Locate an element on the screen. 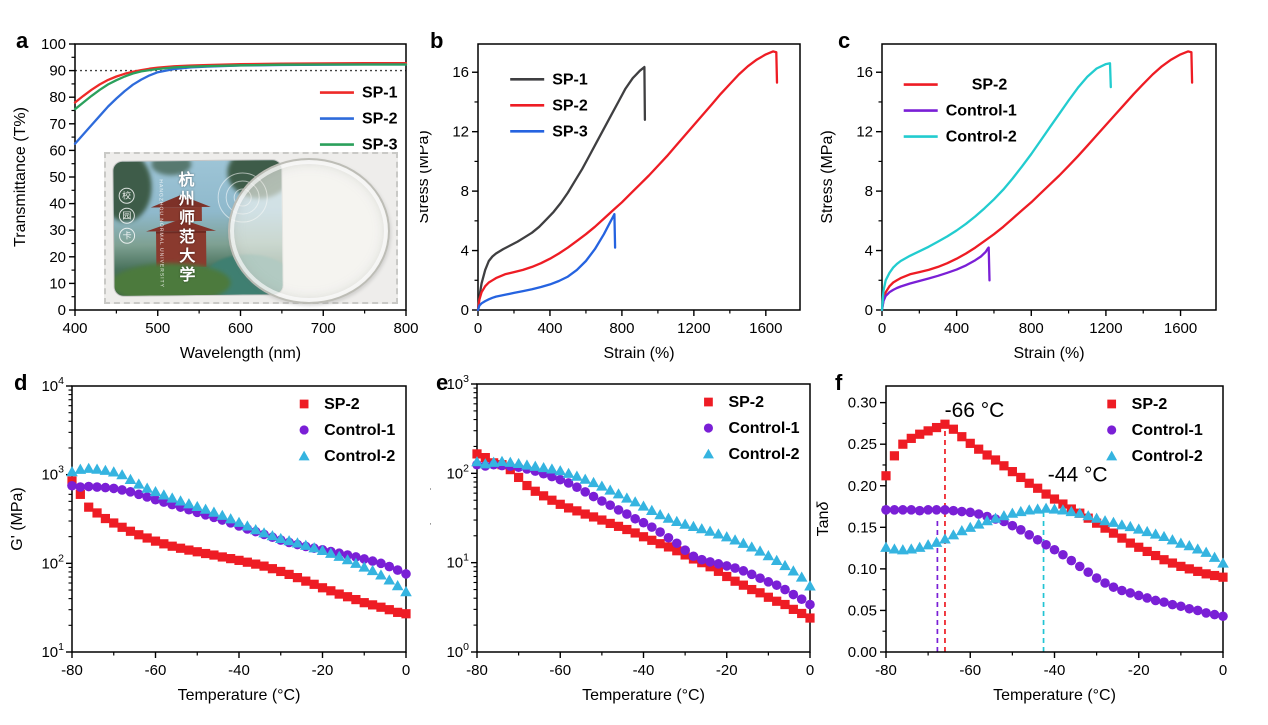 The height and width of the screenshot is (725, 1268). transparent-film-disc is located at coordinates (309, 231).